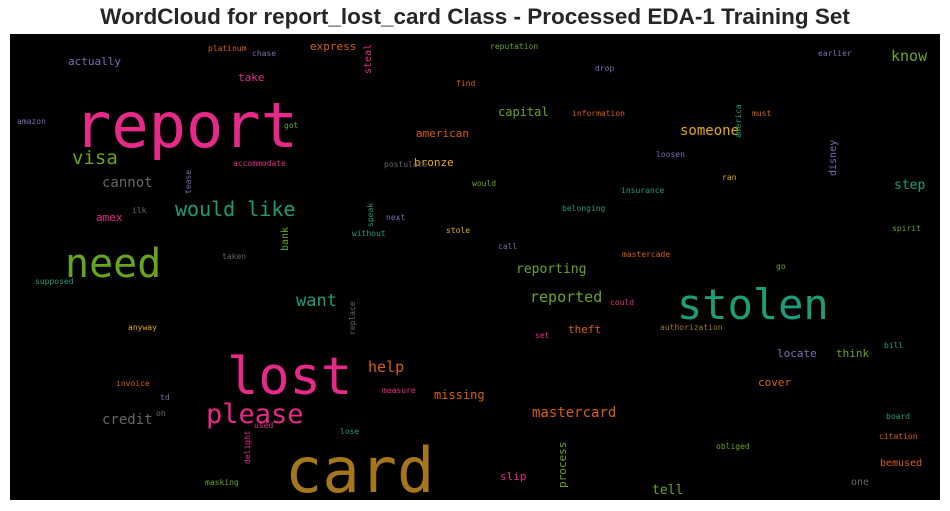 Image resolution: width=950 pixels, height=511 pixels. What do you see at coordinates (458, 230) in the screenshot?
I see `word-stole: stole` at bounding box center [458, 230].